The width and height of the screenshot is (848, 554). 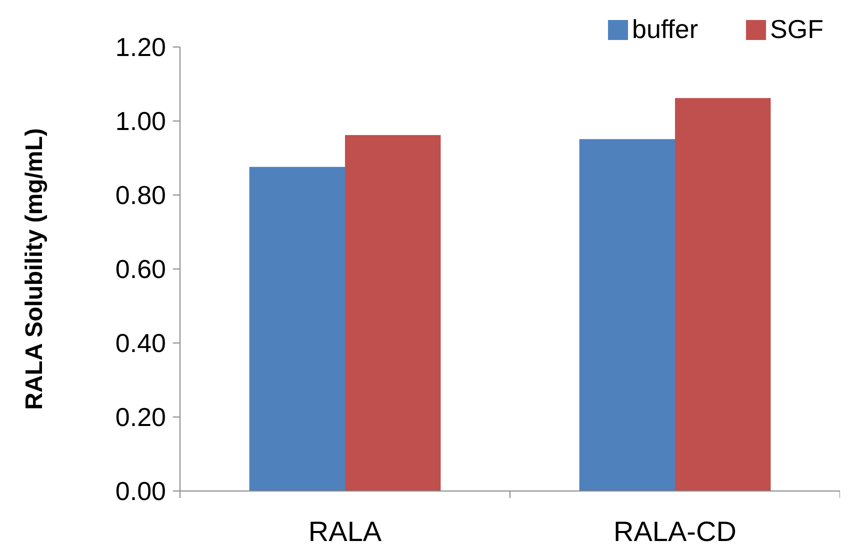 What do you see at coordinates (140, 343) in the screenshot?
I see `y-tick-label: 0.40` at bounding box center [140, 343].